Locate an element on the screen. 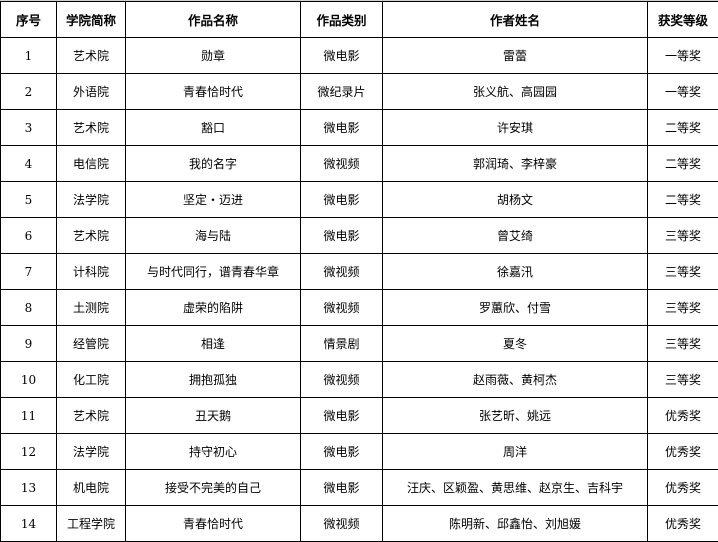  header-row: 序号学院简称作品名称作品类别作者姓名获奖等级 is located at coordinates (359, 20).